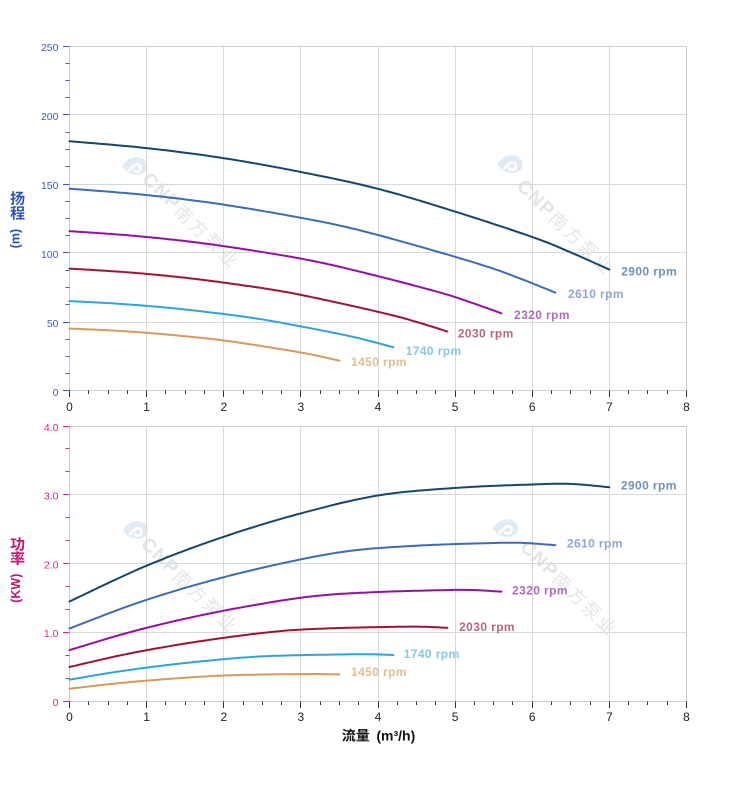 The height and width of the screenshot is (802, 752). I want to click on svg-text: 100, so click(50, 255).